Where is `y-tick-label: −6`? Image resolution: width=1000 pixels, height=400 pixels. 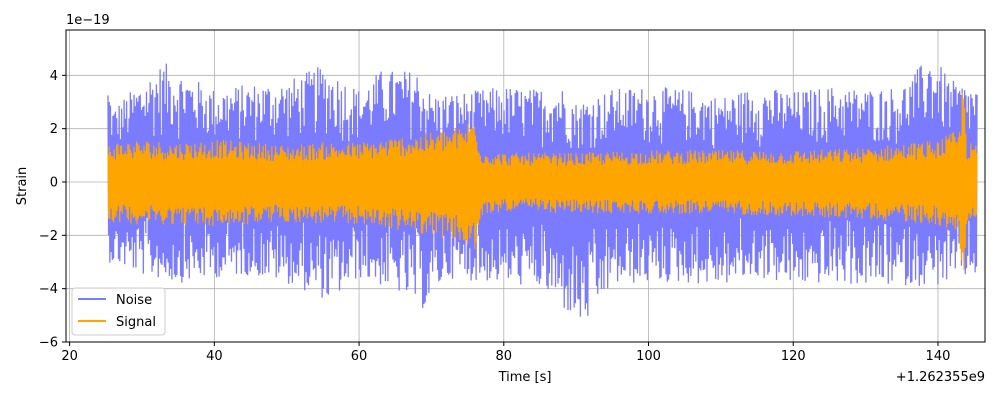 y-tick-label: −6 is located at coordinates (48, 343).